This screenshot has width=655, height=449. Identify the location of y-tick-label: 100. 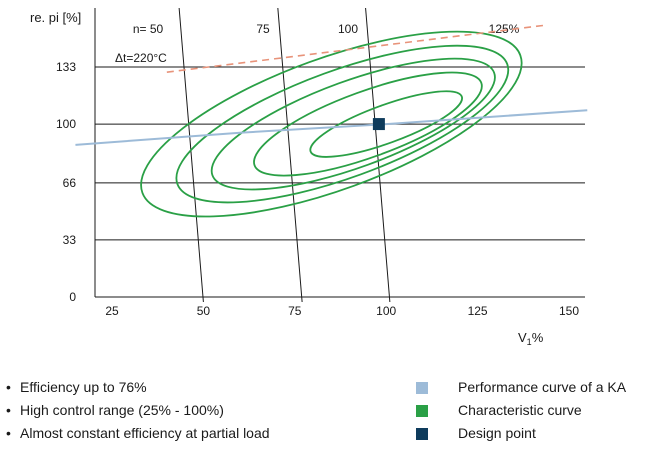
(66, 124).